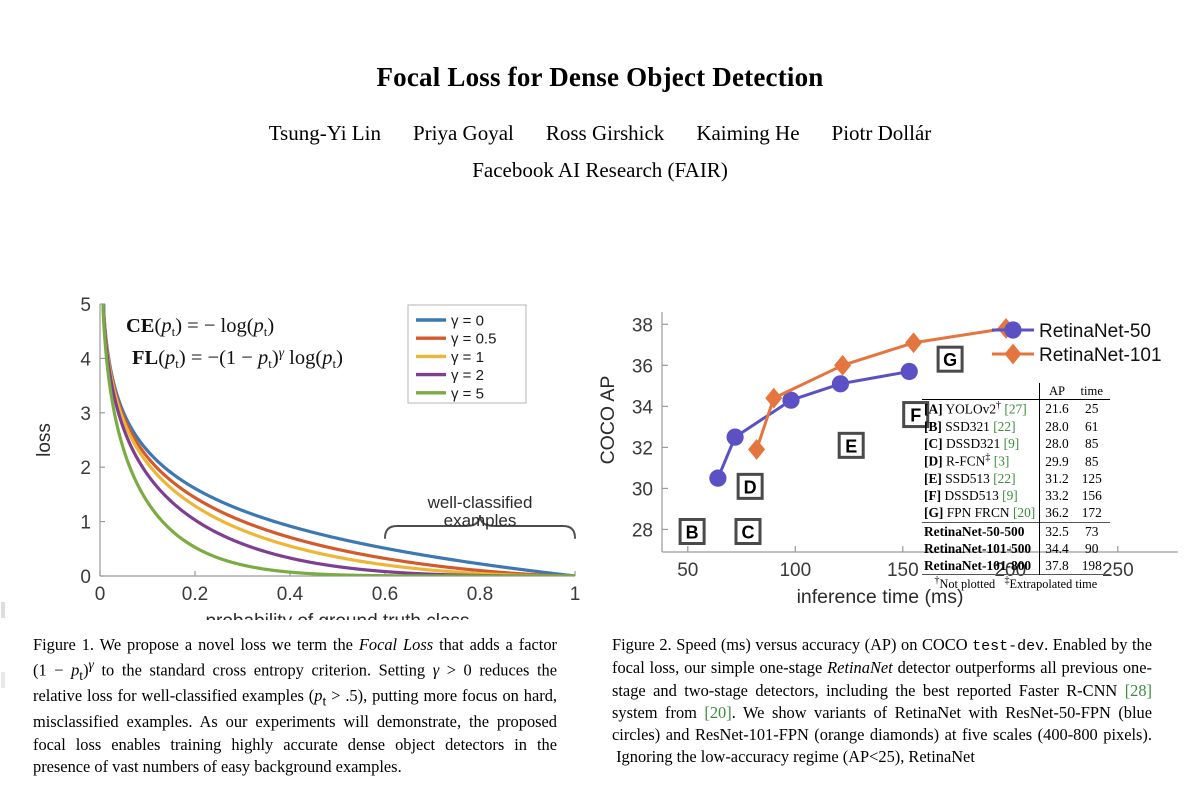  What do you see at coordinates (748, 531) in the screenshot?
I see `fig2-label-box-C: C` at bounding box center [748, 531].